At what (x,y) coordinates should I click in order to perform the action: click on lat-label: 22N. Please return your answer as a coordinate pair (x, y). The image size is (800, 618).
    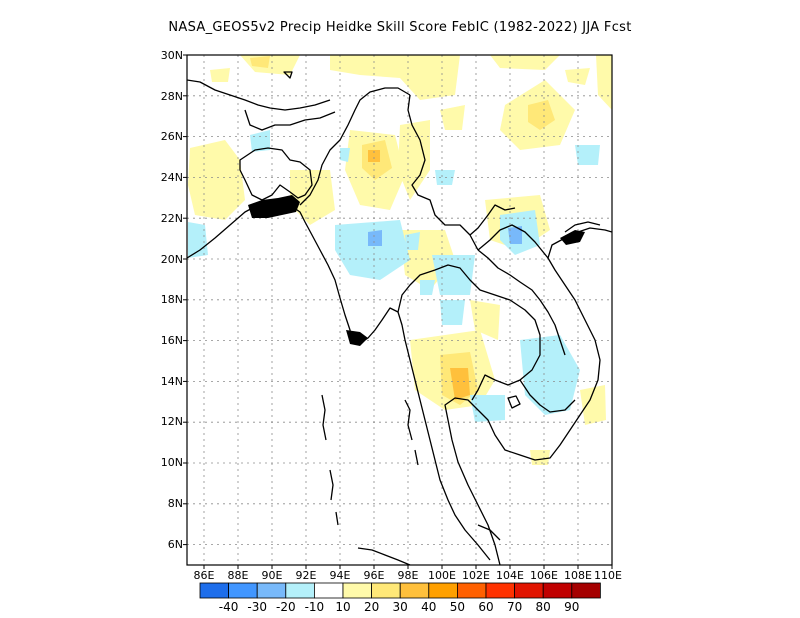
    Looking at the image, I should click on (172, 218).